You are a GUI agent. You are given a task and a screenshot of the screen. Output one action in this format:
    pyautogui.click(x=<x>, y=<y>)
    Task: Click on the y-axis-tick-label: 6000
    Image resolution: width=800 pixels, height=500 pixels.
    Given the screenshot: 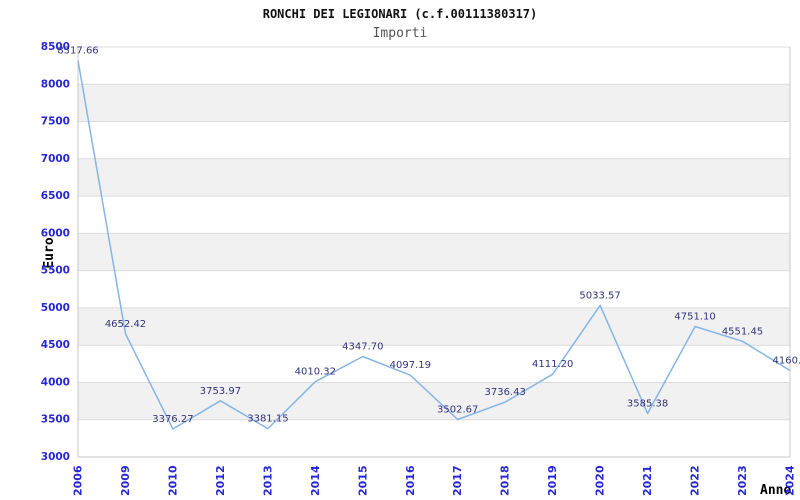 What is the action you would take?
    pyautogui.click(x=55, y=233)
    